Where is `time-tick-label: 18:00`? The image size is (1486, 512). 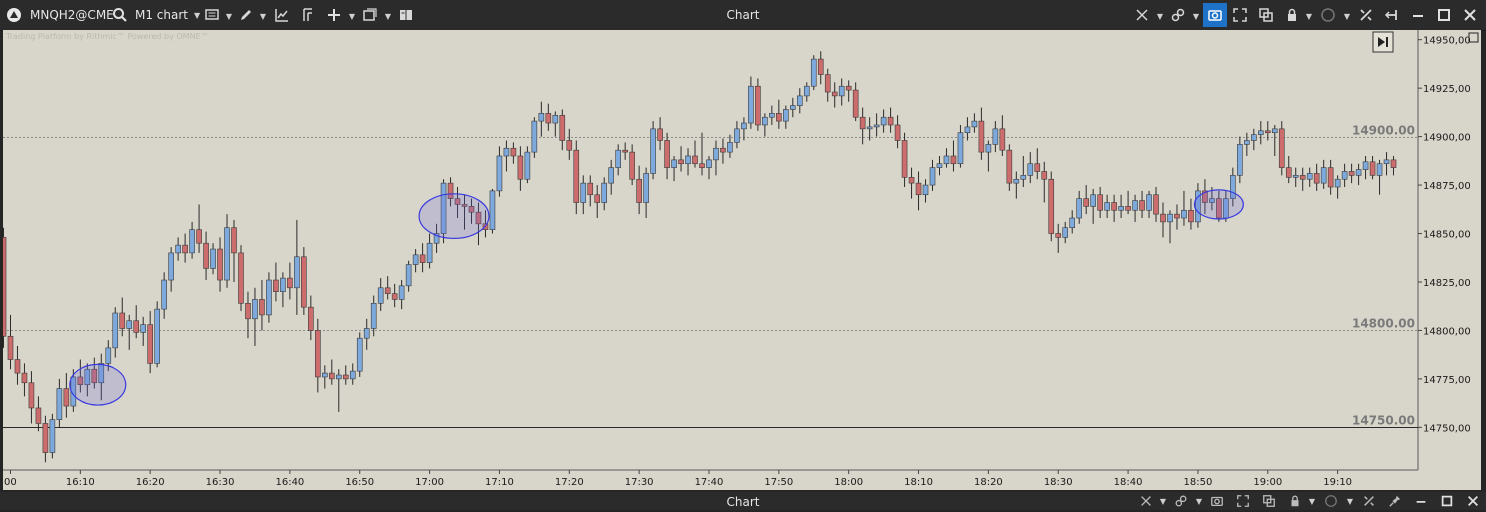
time-tick-label: 18:00 is located at coordinates (848, 482).